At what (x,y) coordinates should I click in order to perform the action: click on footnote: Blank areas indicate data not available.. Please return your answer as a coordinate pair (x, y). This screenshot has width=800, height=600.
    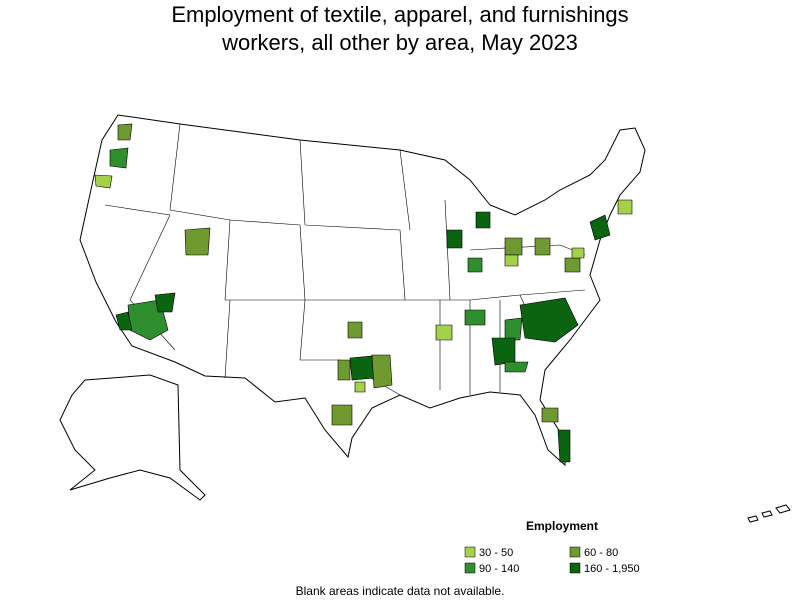
    Looking at the image, I should click on (400, 591).